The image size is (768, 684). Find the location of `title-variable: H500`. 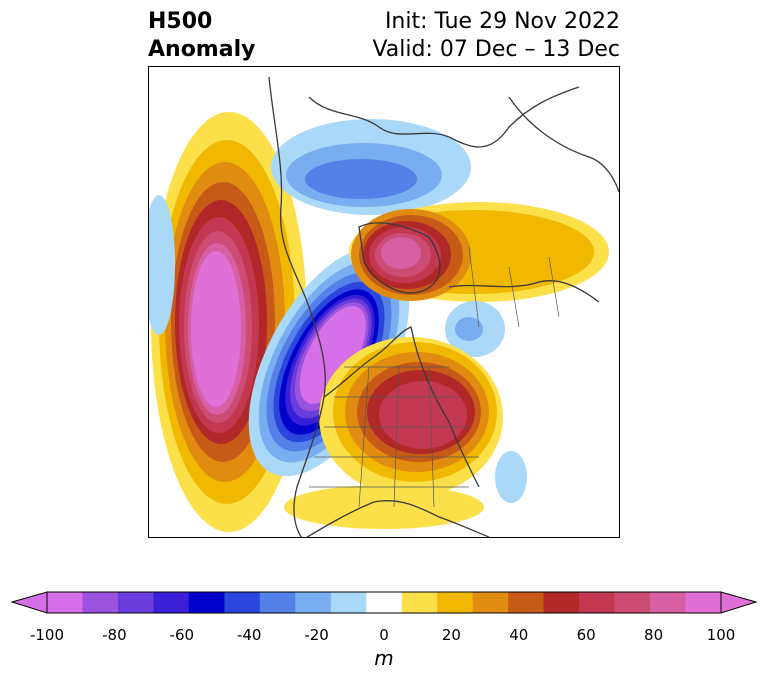

title-variable: H500 is located at coordinates (180, 21).